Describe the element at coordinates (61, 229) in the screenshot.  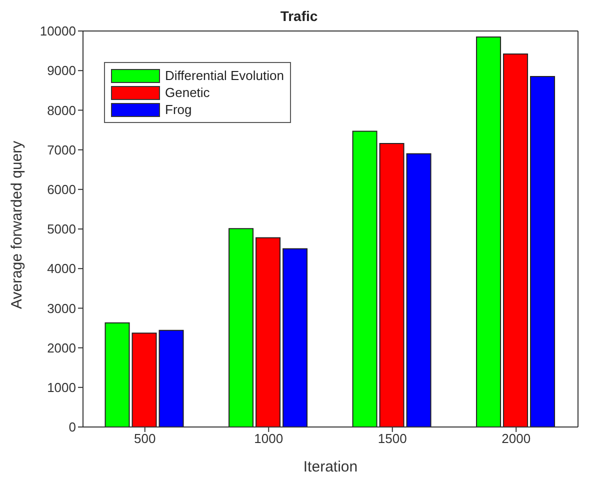
I see `y-tick-label: 5000` at that location.